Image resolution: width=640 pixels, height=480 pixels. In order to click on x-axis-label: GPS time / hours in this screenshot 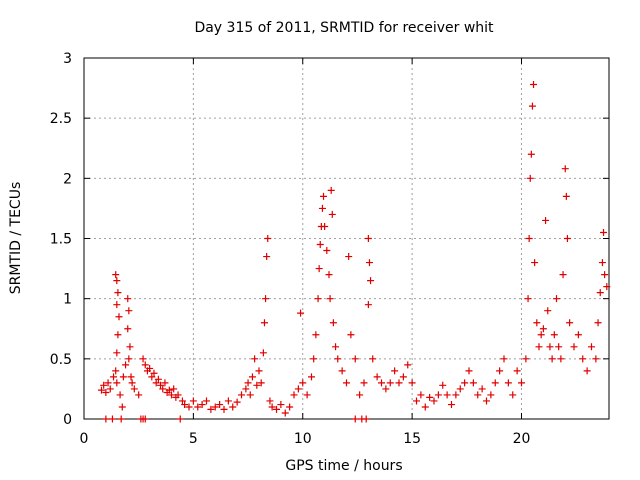, I will do `click(343, 466)`.